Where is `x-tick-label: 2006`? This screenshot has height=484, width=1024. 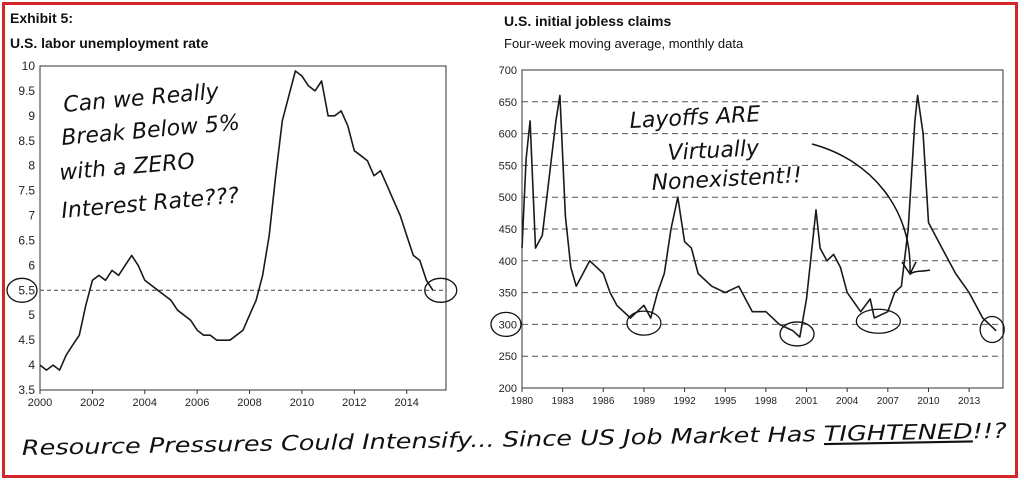 x-tick-label: 2006 is located at coordinates (197, 403).